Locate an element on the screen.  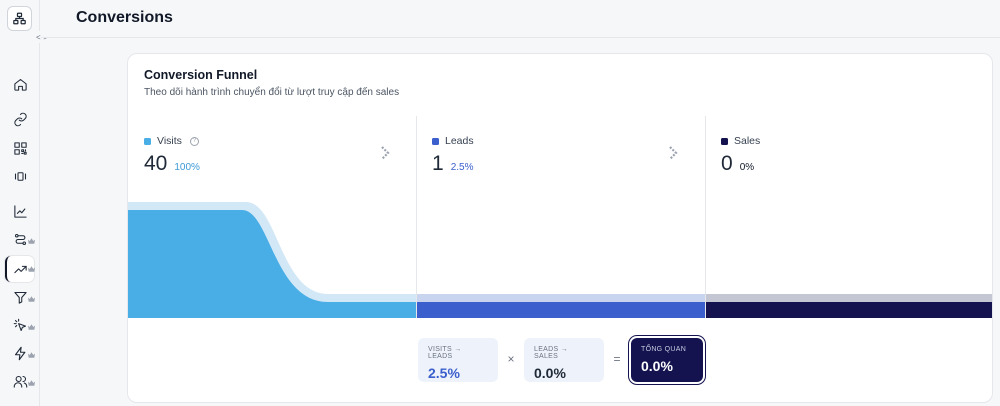
leads-fill is located at coordinates (560, 310).